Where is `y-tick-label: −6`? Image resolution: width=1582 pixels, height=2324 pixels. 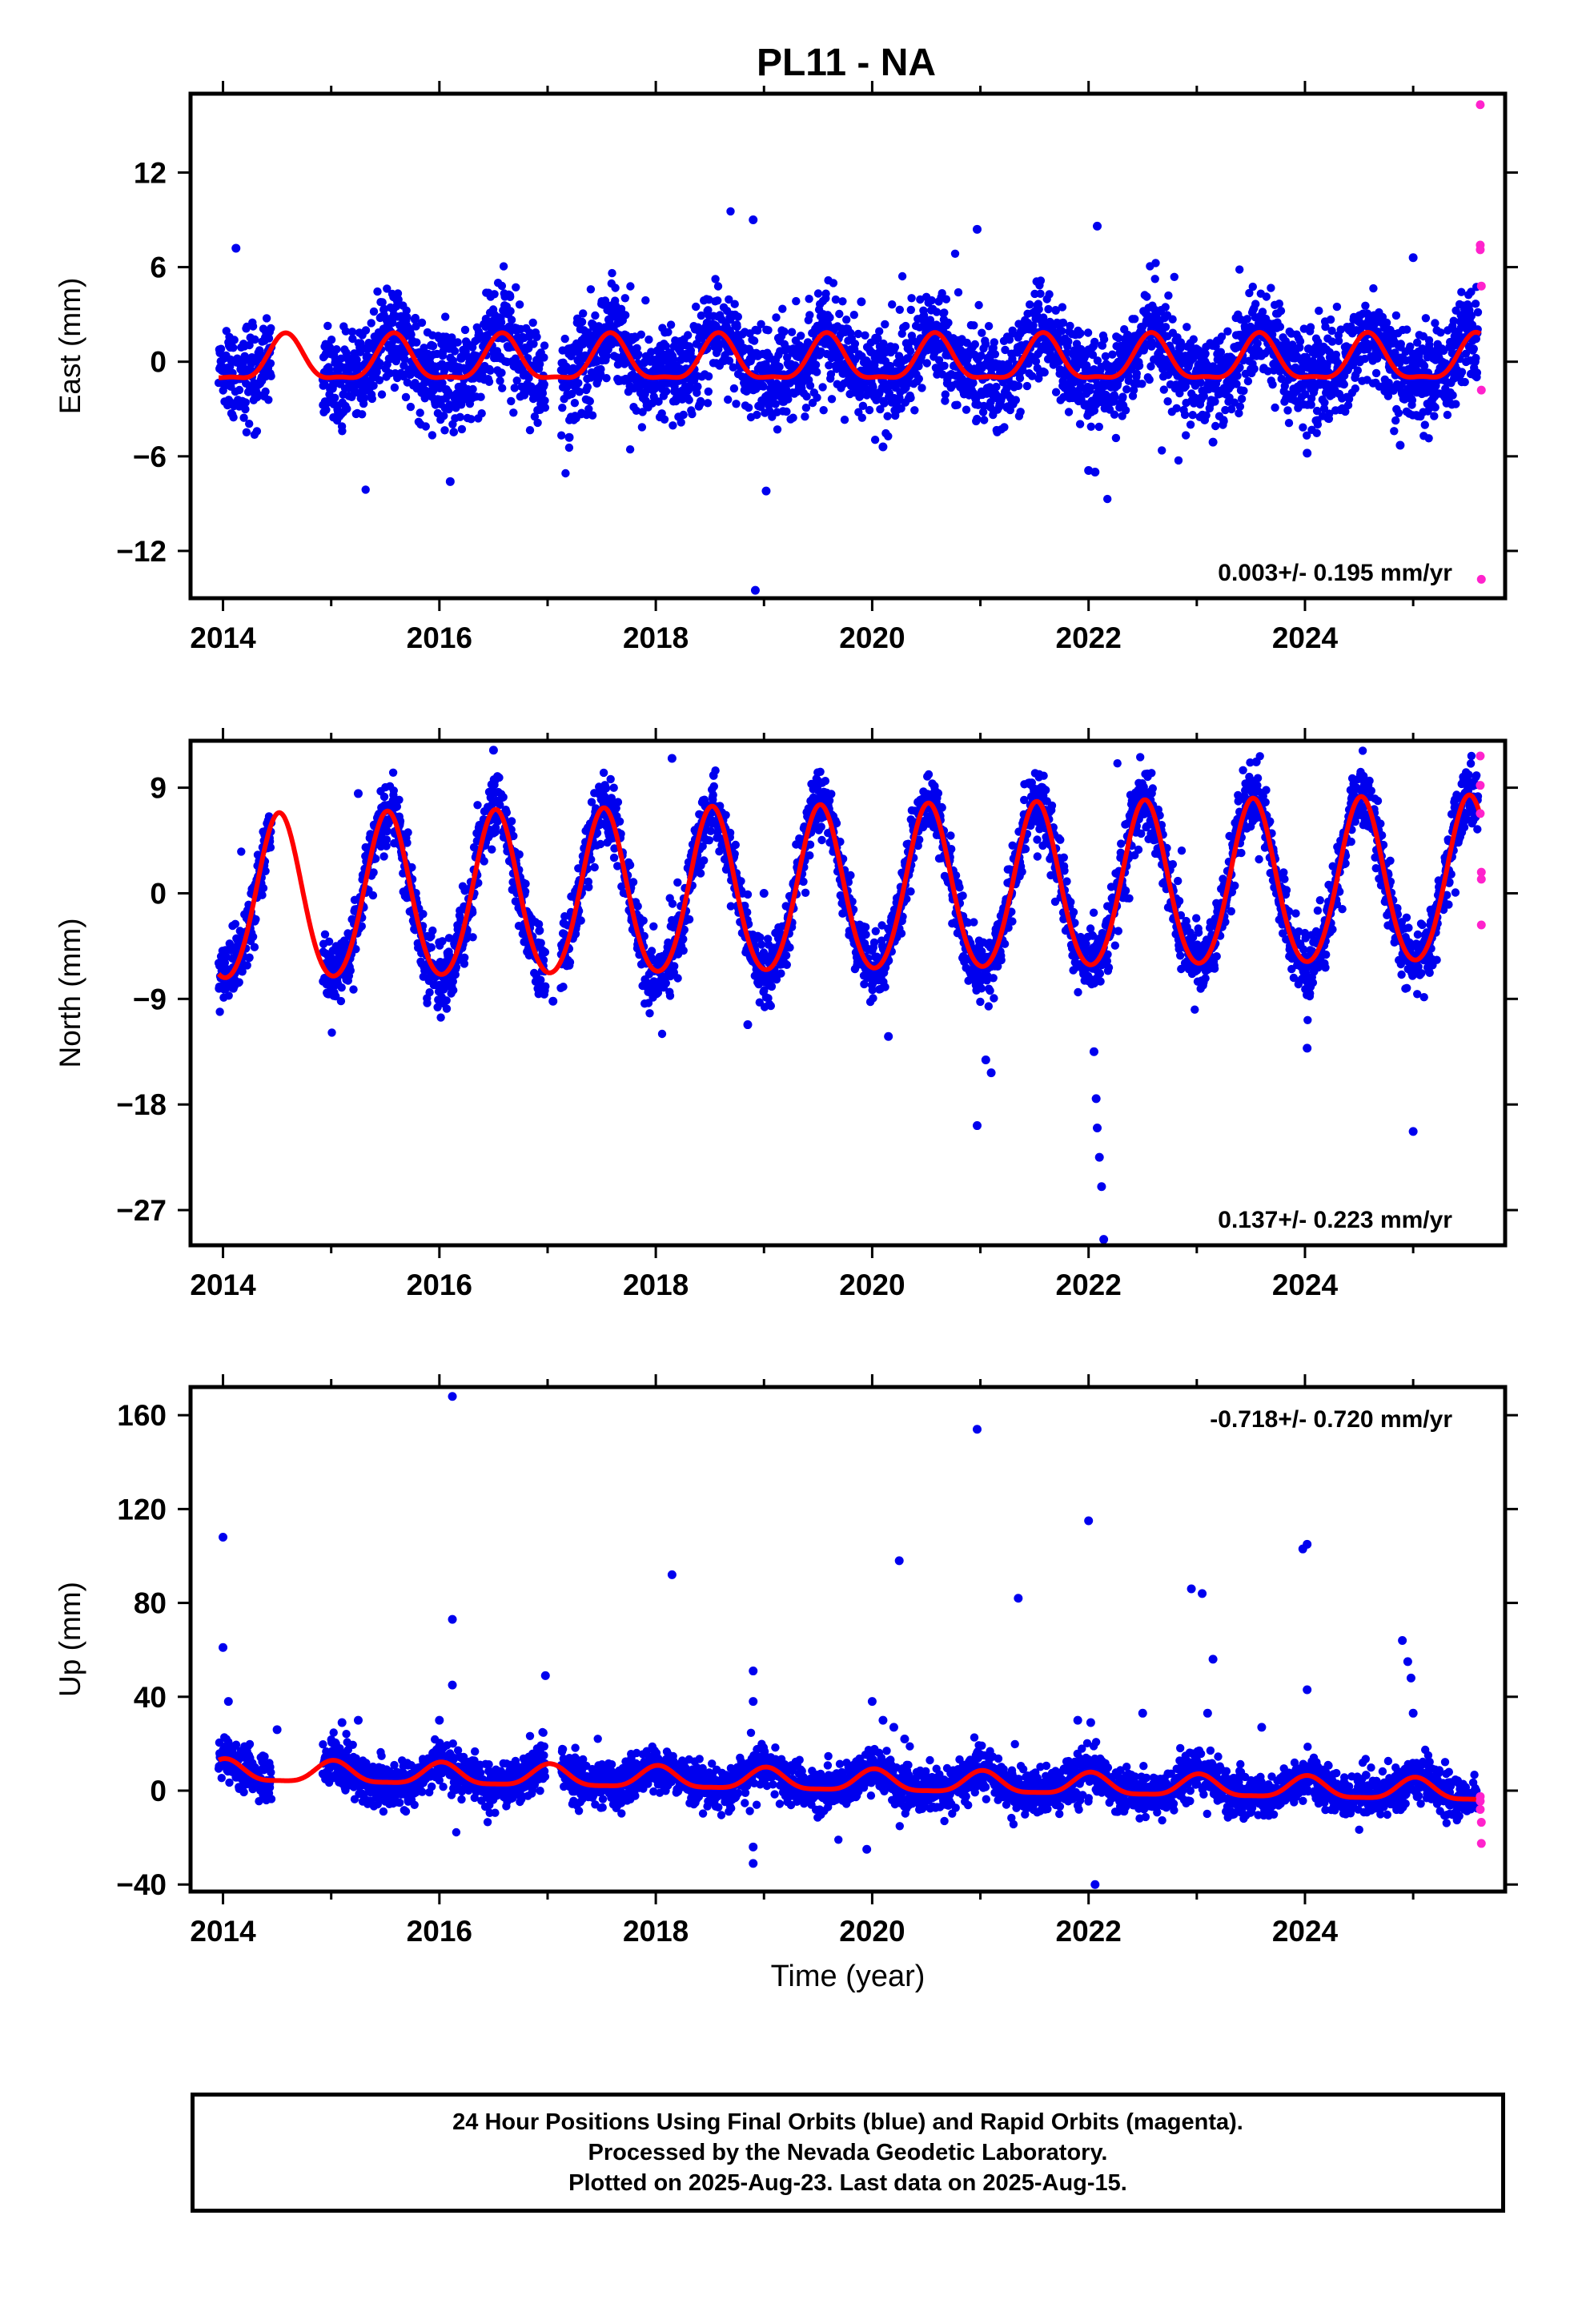
y-tick-label: −6 is located at coordinates (150, 457).